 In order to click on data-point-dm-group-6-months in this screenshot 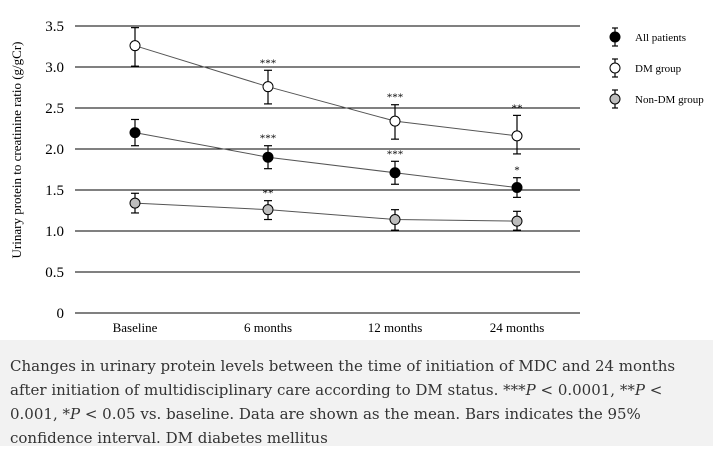, I will do `click(268, 87)`.